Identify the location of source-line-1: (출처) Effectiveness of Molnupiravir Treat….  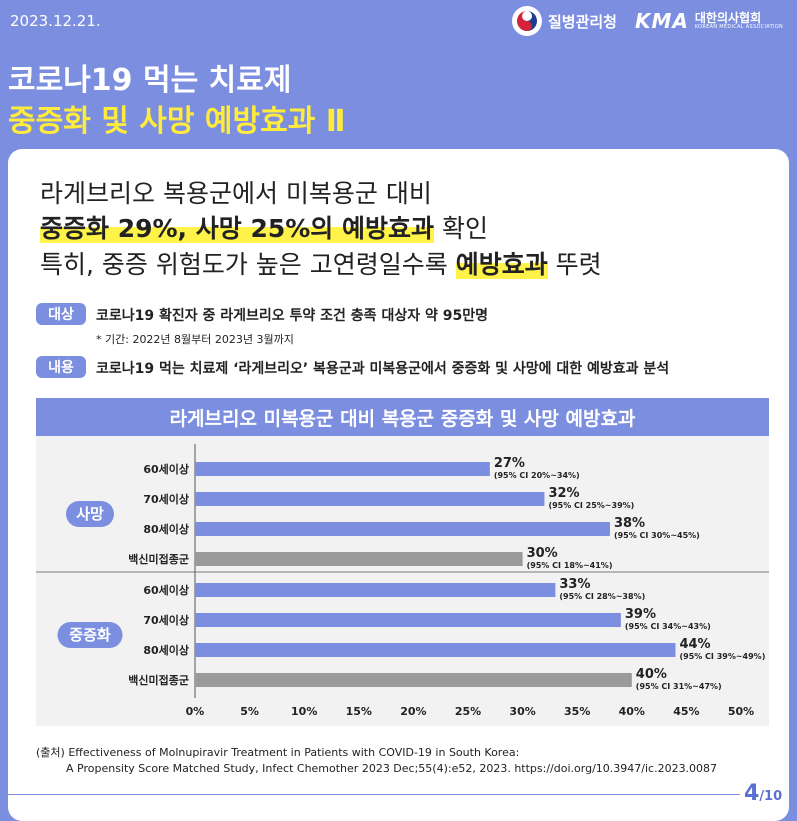
(278, 752).